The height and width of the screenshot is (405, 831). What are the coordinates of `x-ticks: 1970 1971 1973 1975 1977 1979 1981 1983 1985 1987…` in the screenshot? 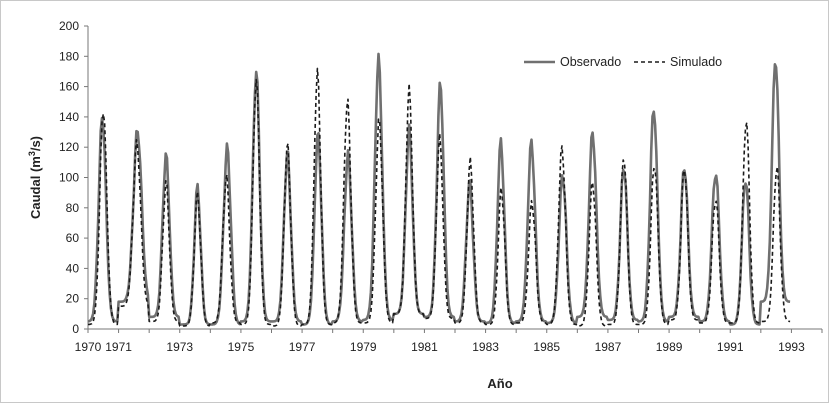 It's located at (449, 341).